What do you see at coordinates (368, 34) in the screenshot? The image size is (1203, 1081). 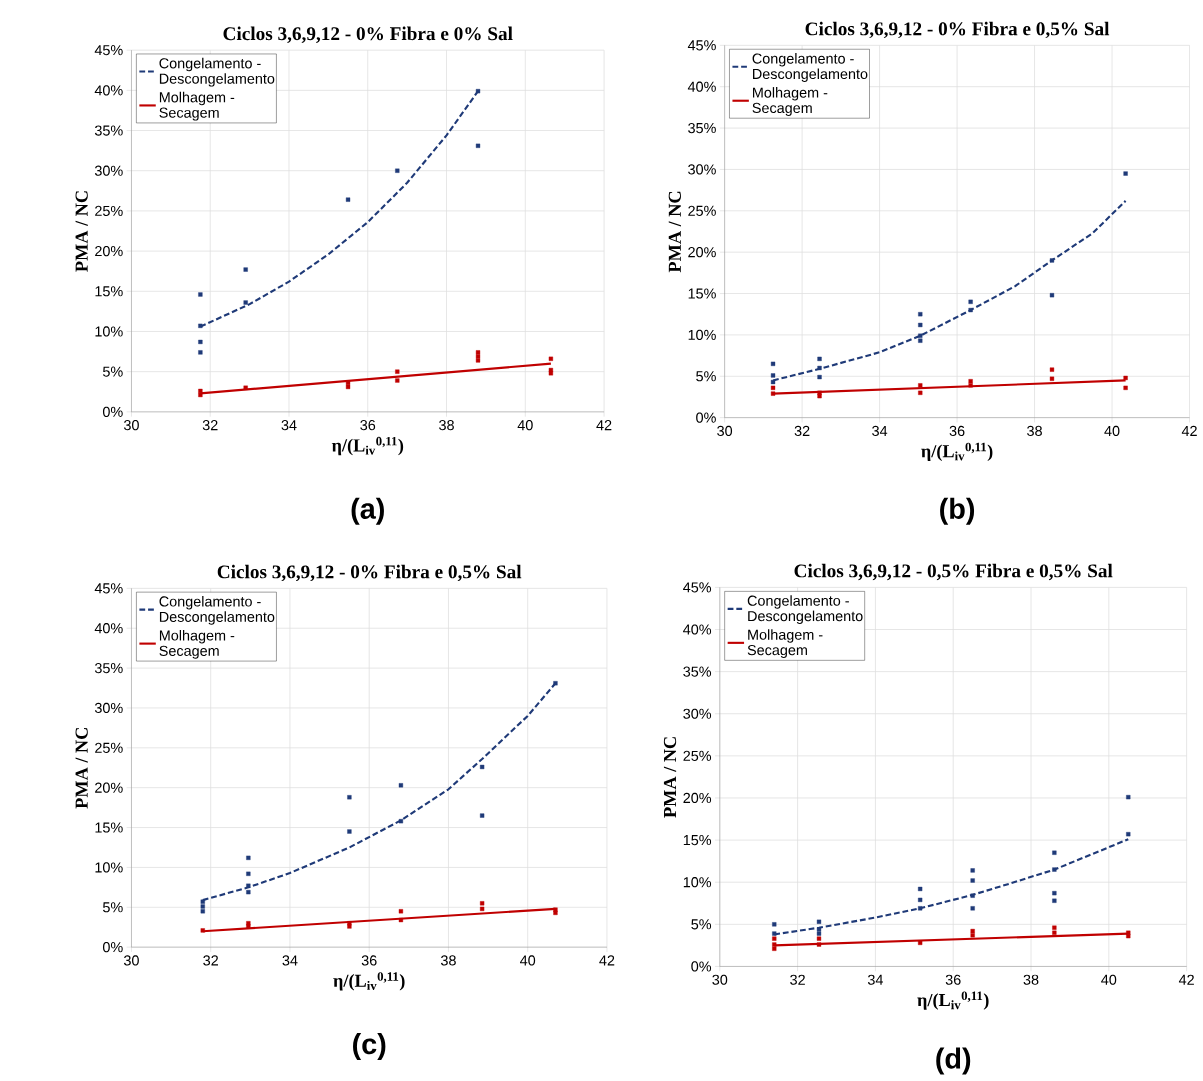 I see `chart-title: Ciclos 3,6,9,12 - 0% Fibra e 0% Sal` at bounding box center [368, 34].